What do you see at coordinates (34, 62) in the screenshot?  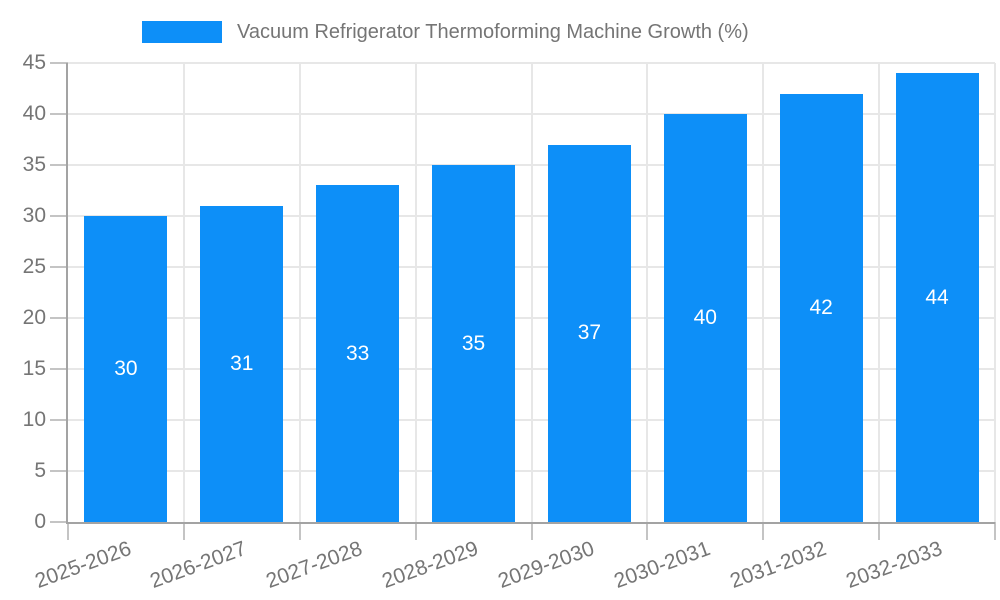 I see `y-axis-tick-label: 45` at bounding box center [34, 62].